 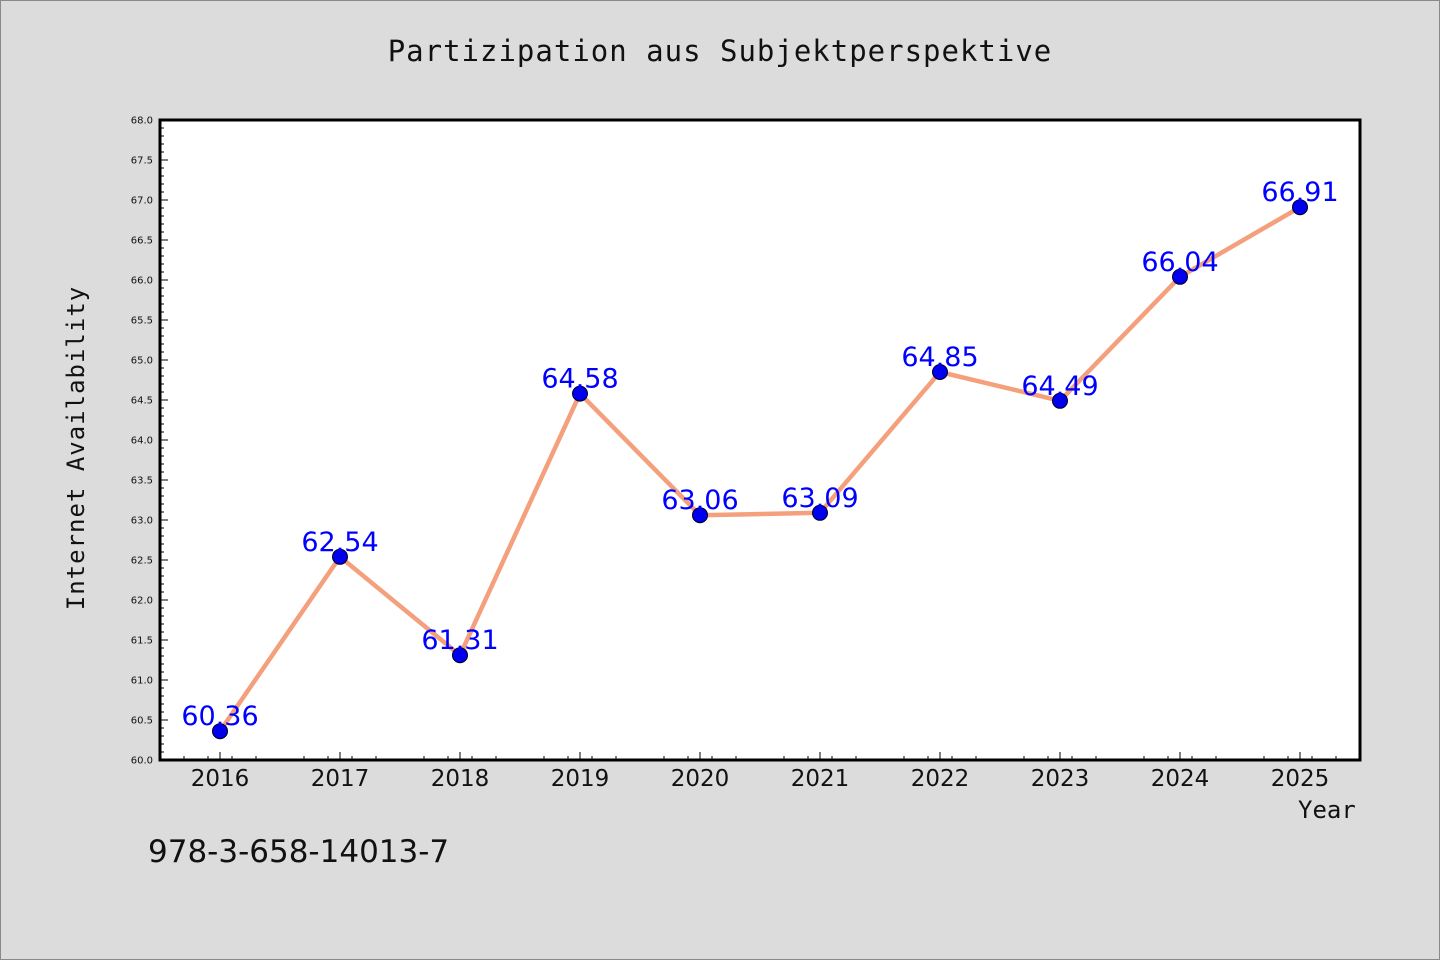 I want to click on chart-title: Partizipation aus Subjektperspektive, so click(x=720, y=51).